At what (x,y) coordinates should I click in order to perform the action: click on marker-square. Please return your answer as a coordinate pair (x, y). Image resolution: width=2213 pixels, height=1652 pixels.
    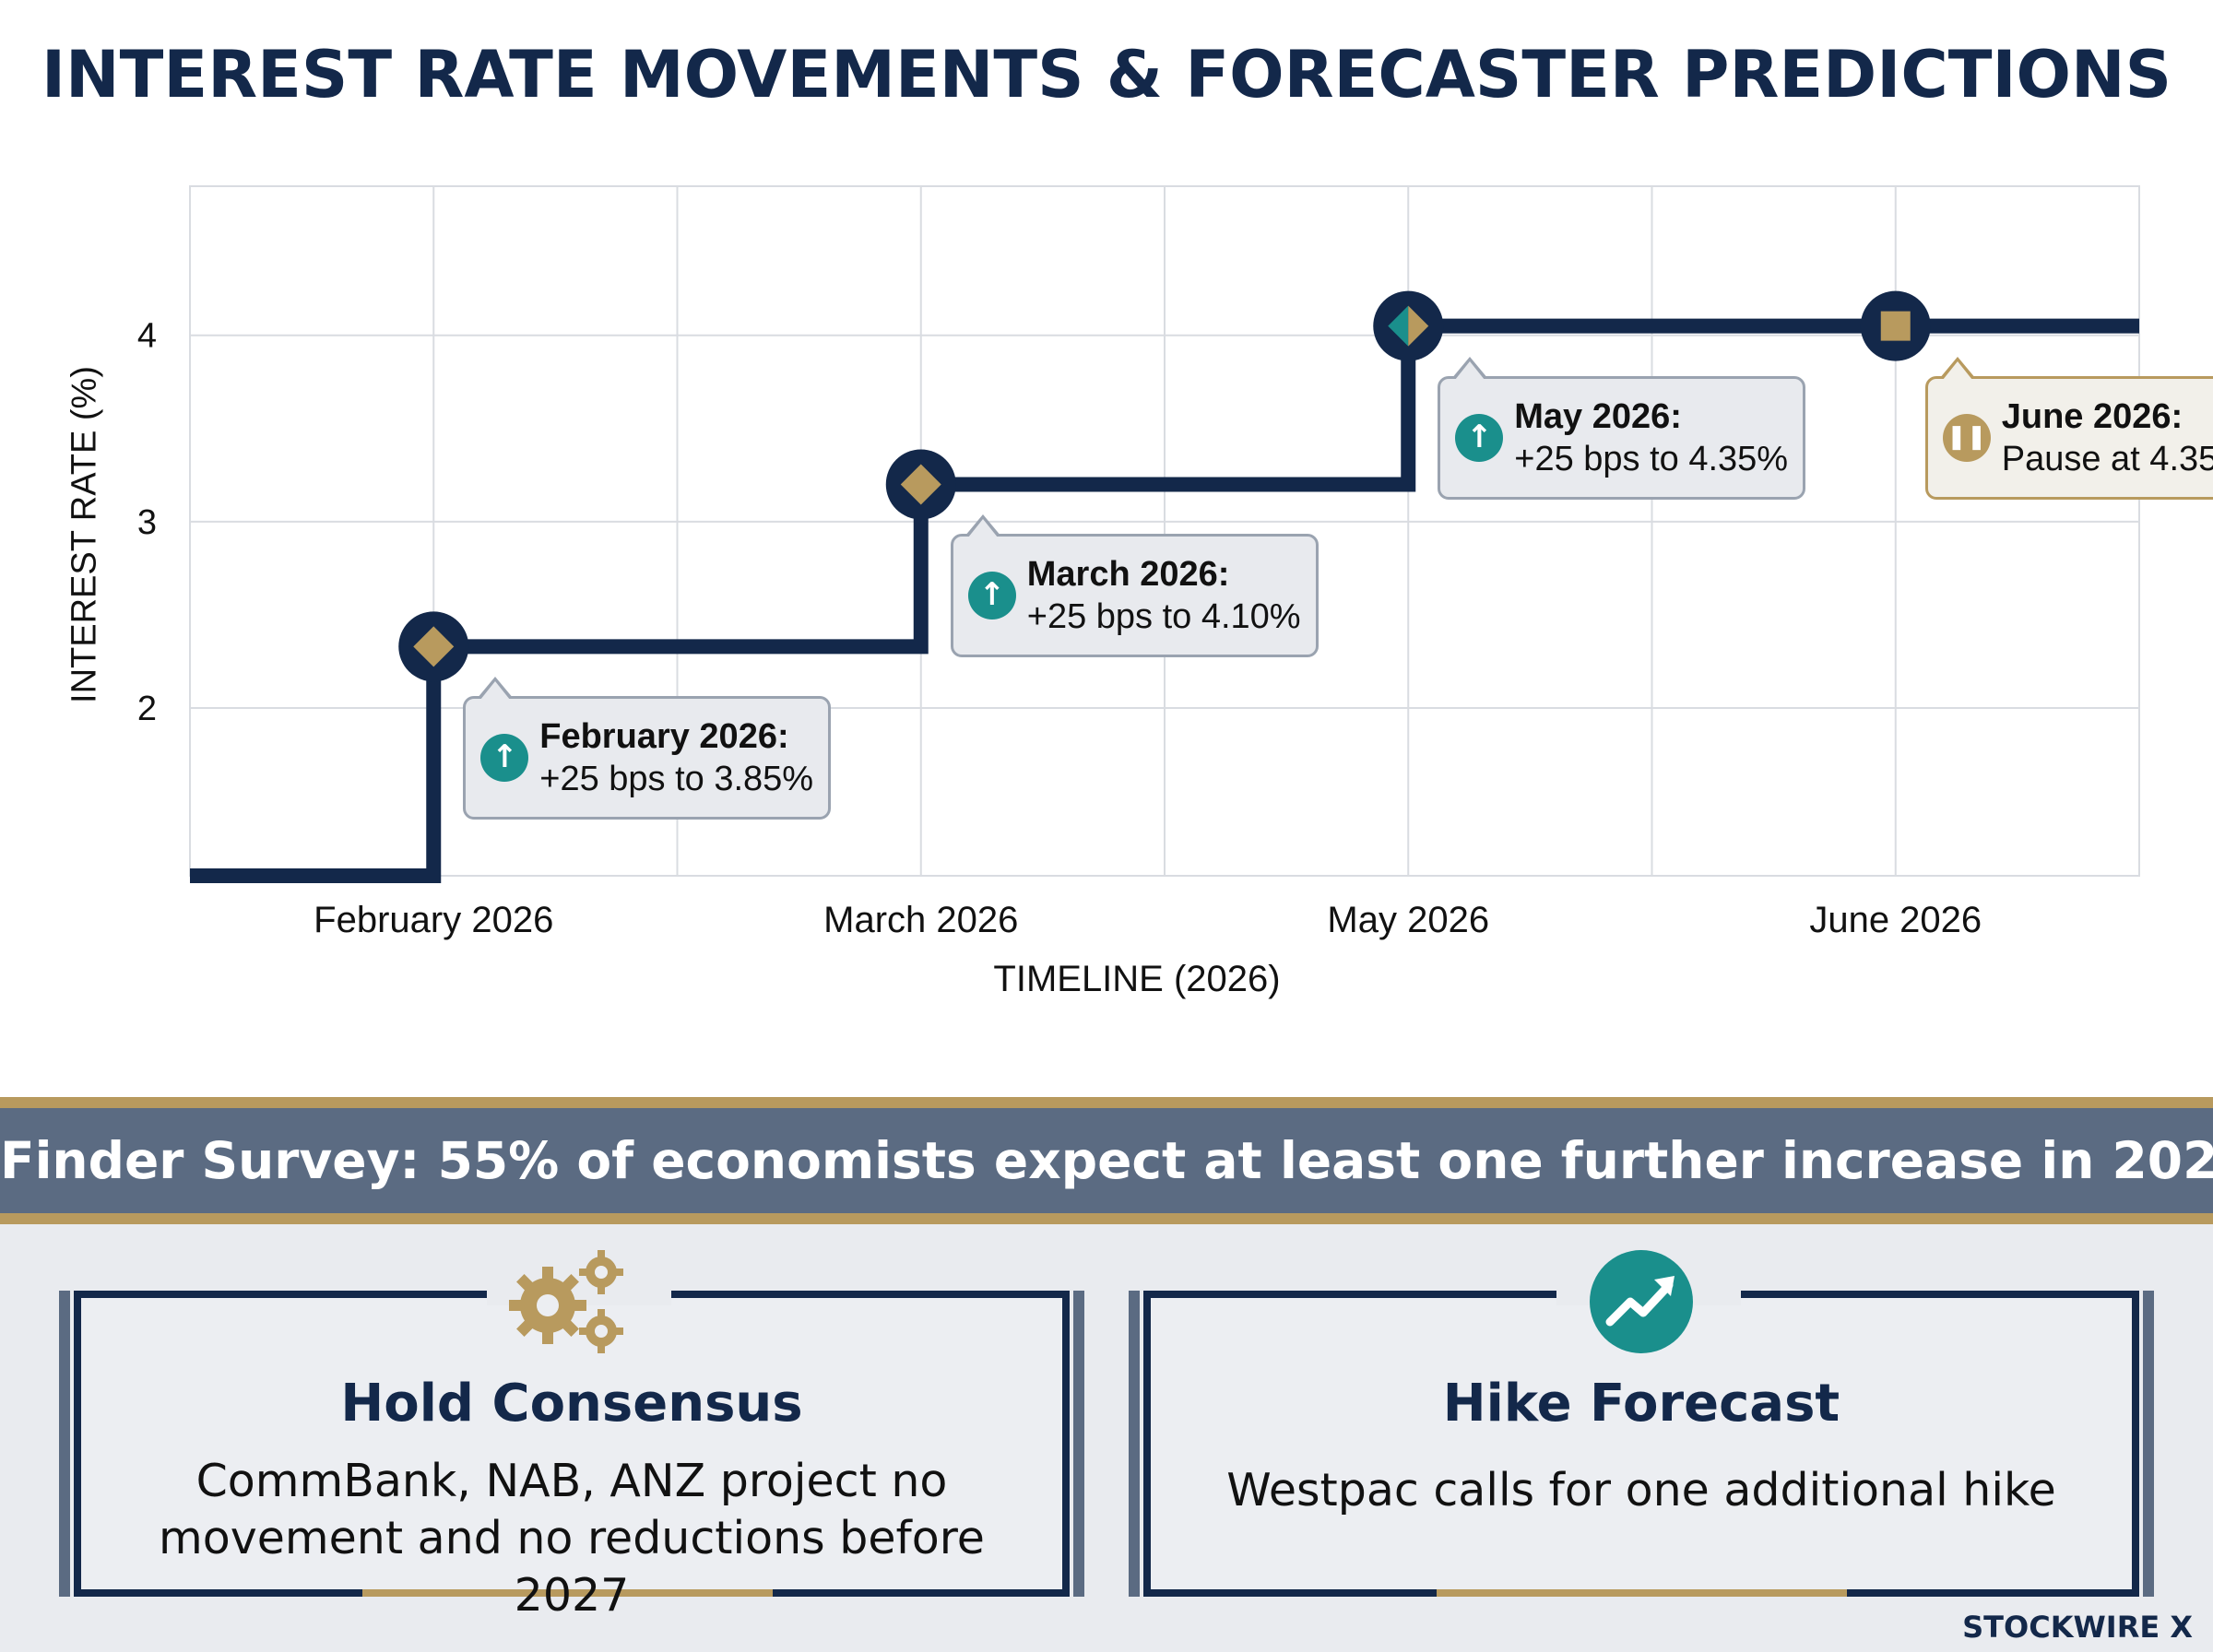
    Looking at the image, I should click on (1895, 326).